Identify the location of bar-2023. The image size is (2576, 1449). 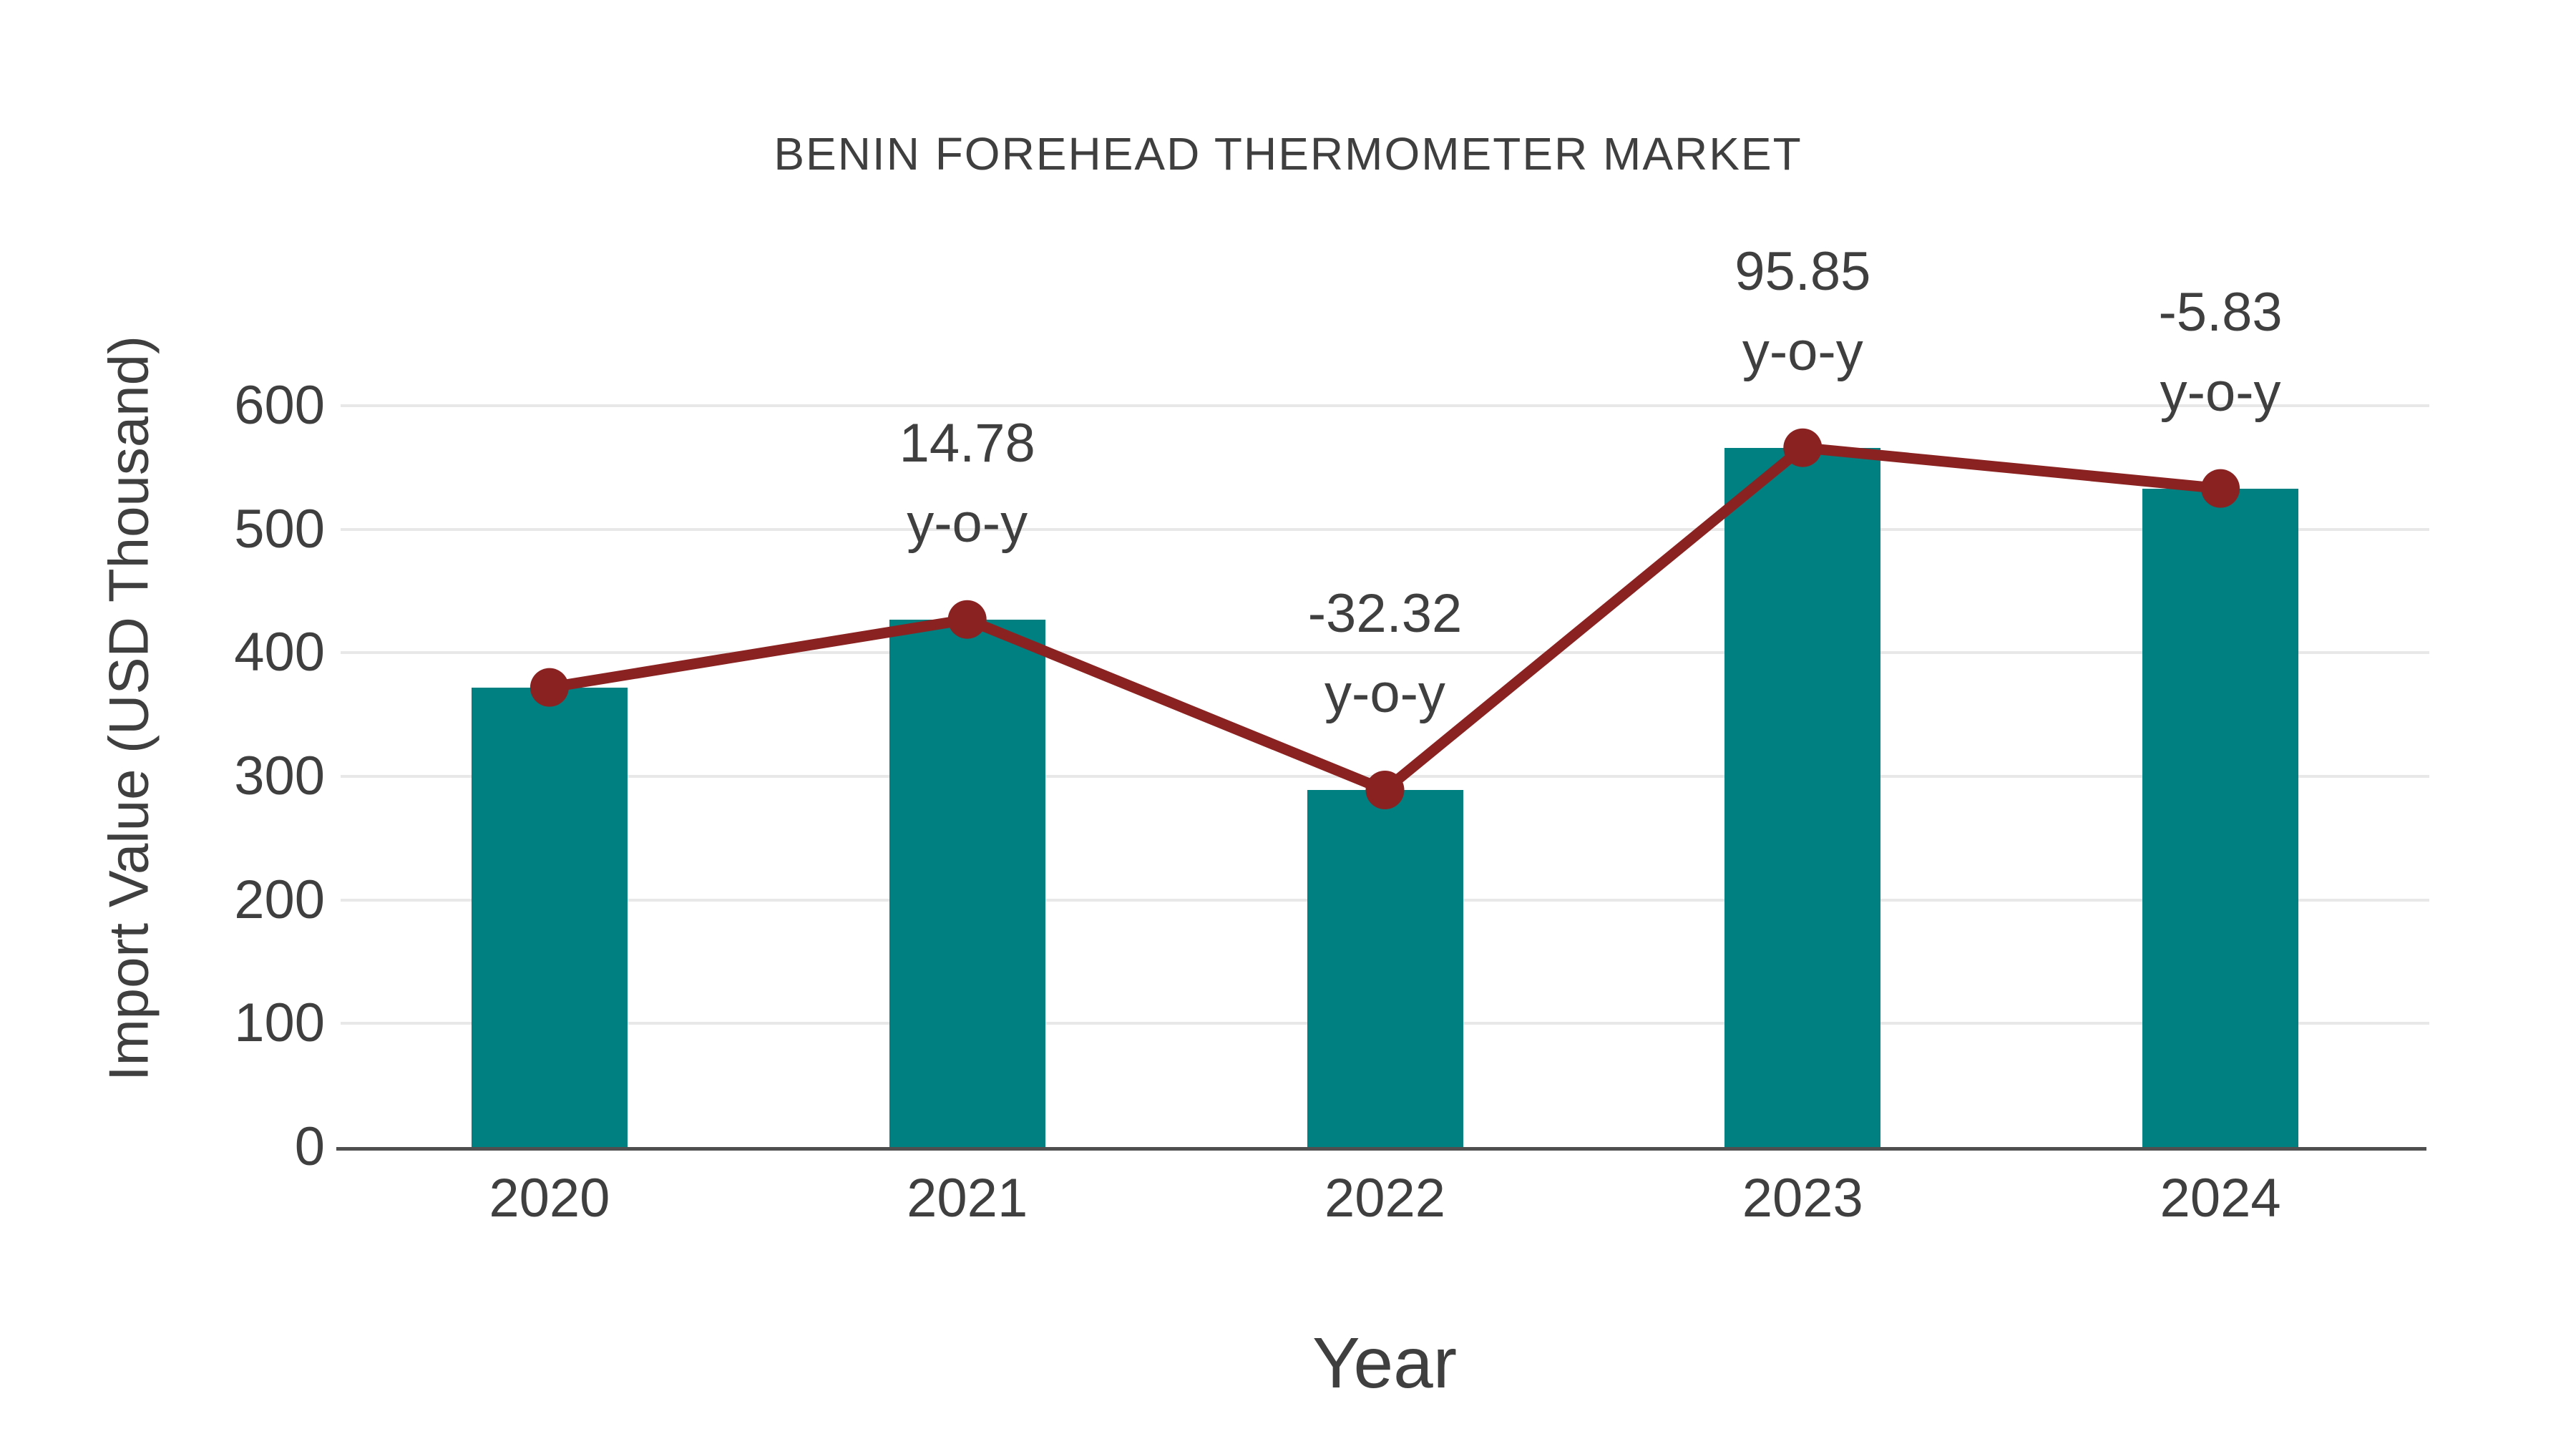
(1802, 797).